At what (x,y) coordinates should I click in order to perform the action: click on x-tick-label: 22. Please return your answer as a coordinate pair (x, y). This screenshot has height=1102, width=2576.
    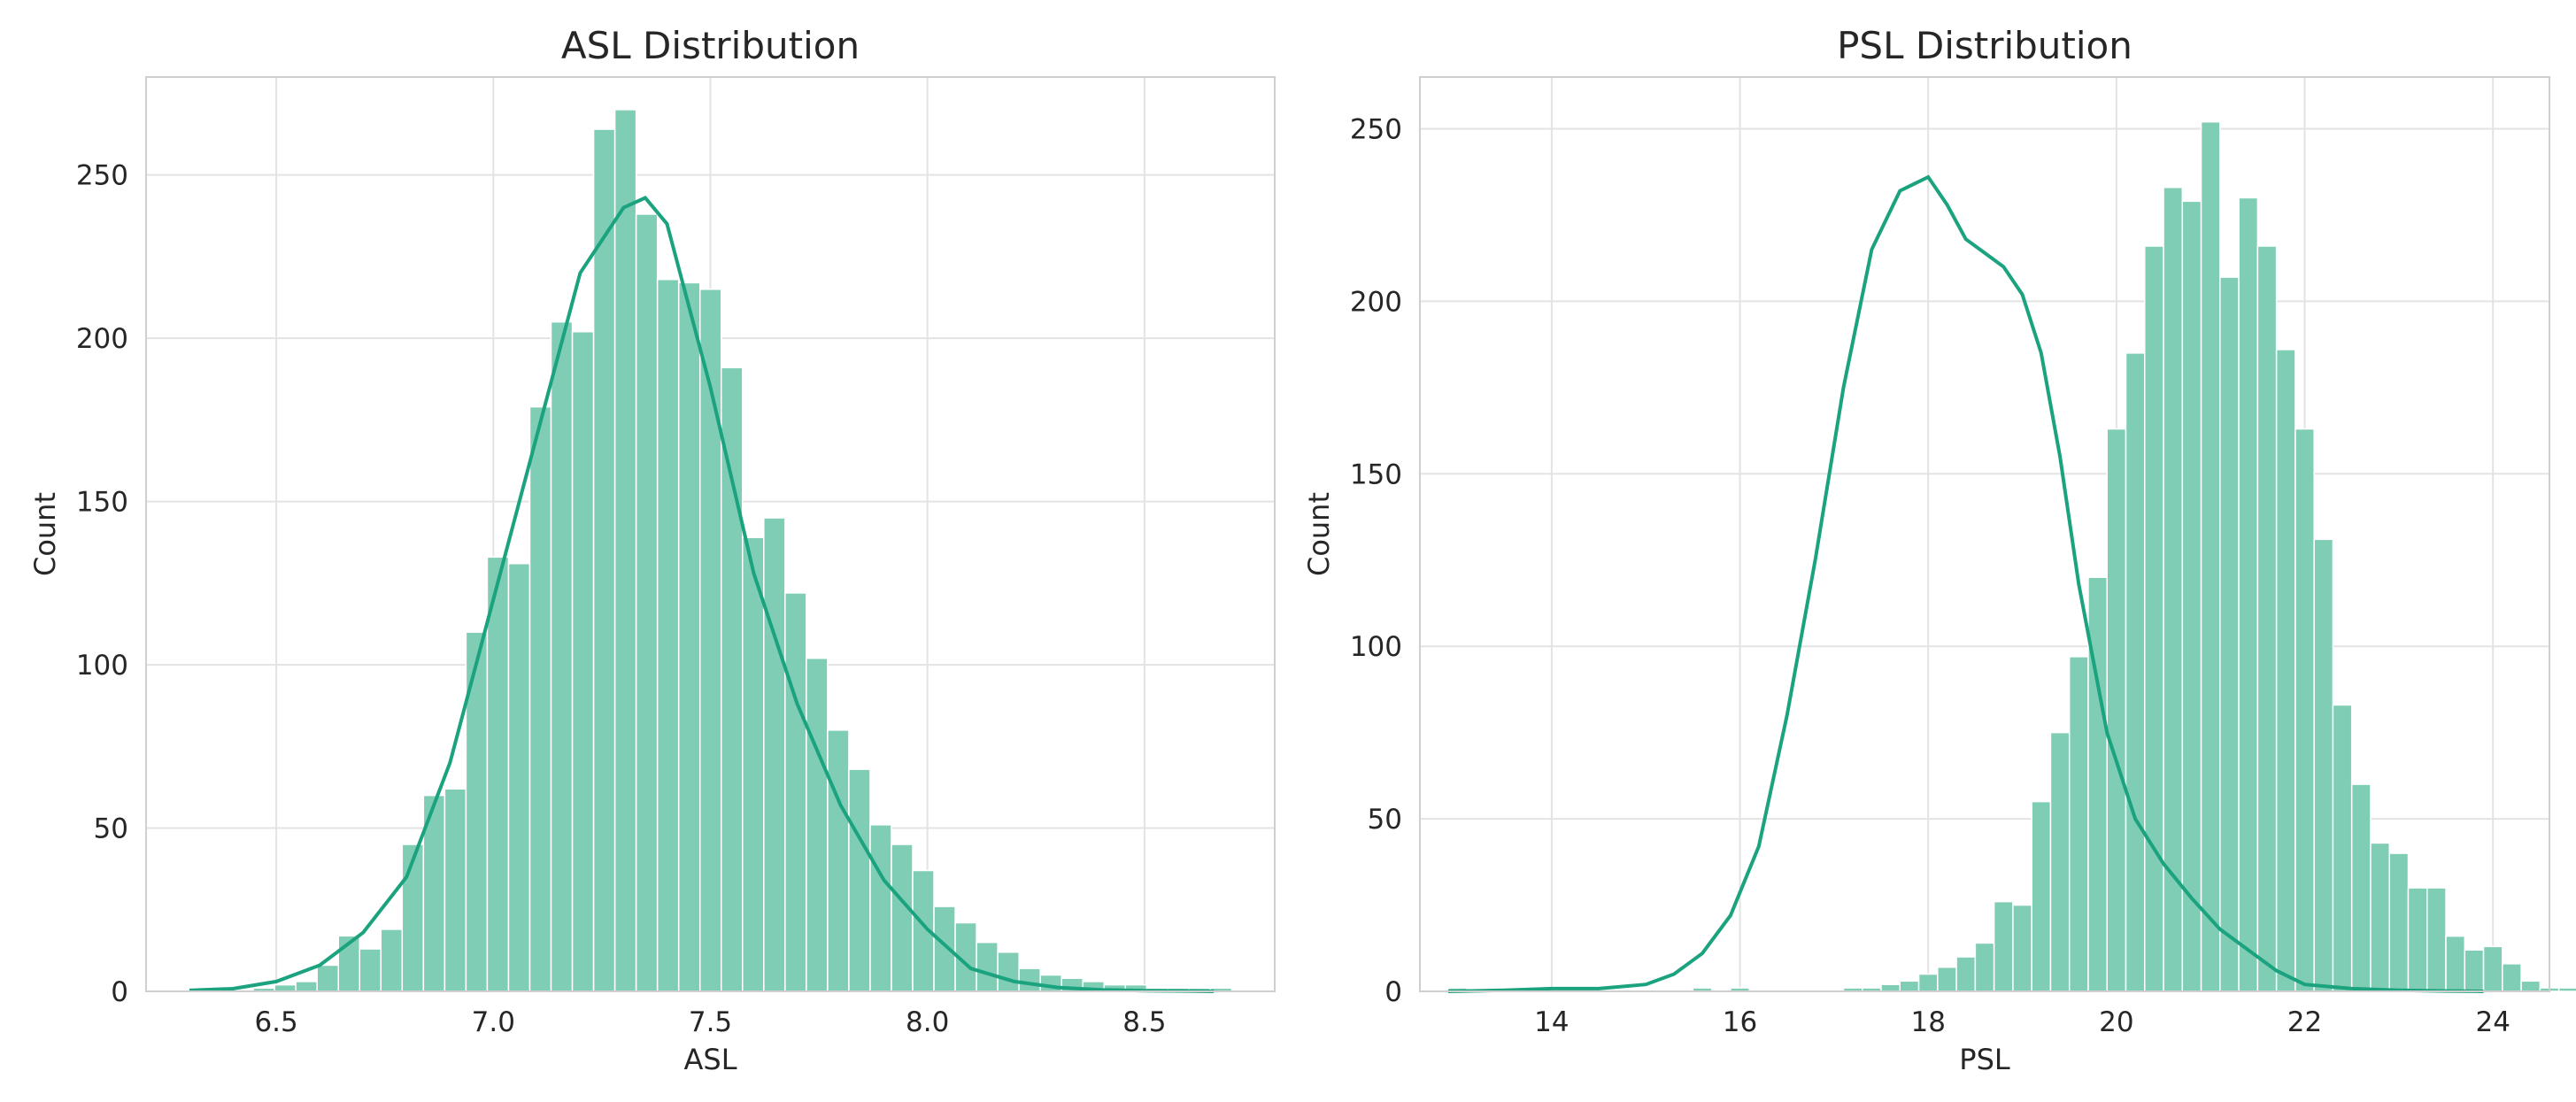
    Looking at the image, I should click on (2304, 1022).